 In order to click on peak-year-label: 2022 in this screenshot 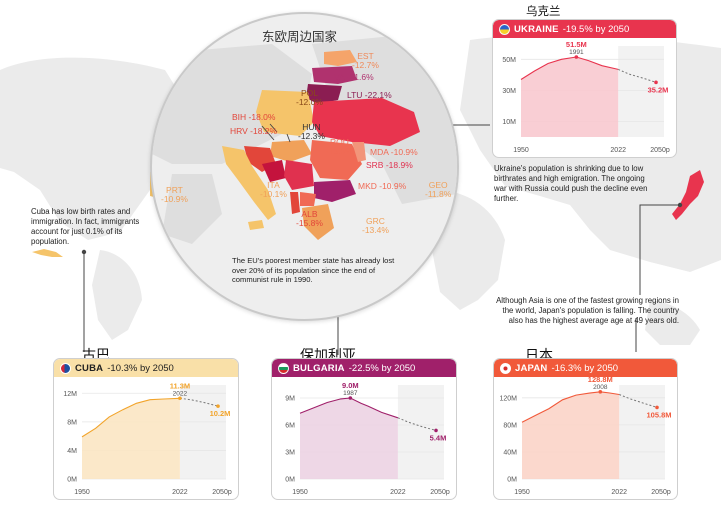, I will do `click(180, 393)`.